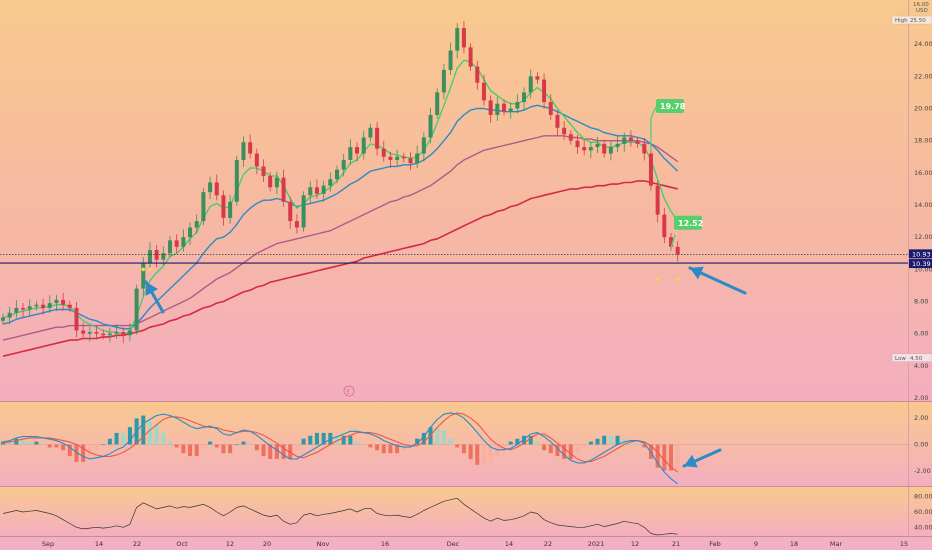 This screenshot has height=550, width=932. I want to click on arrow-breakout-head, so click(152, 289).